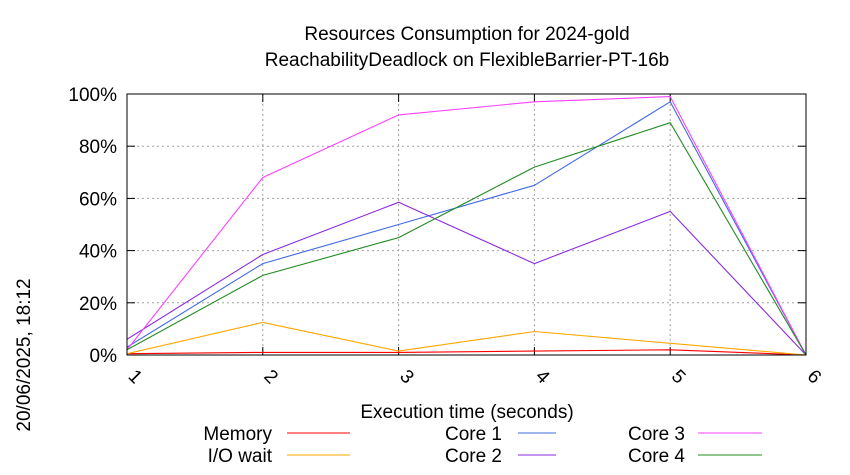 This screenshot has width=850, height=475. I want to click on y-tick-label: 80%, so click(98, 147).